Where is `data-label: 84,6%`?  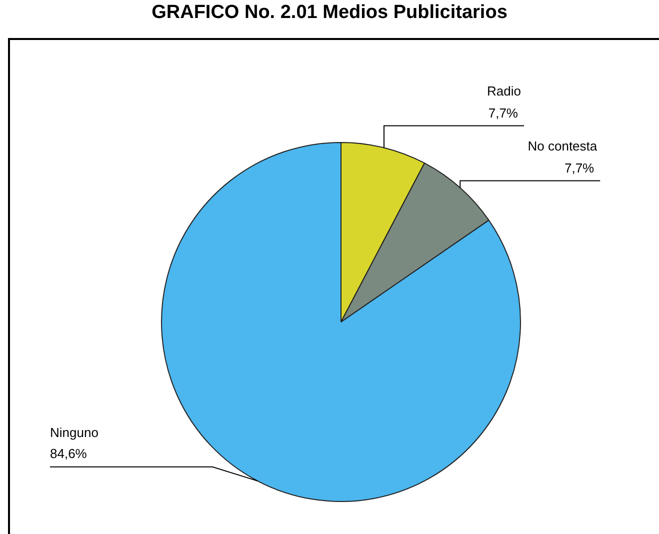
data-label: 84,6% is located at coordinates (69, 453).